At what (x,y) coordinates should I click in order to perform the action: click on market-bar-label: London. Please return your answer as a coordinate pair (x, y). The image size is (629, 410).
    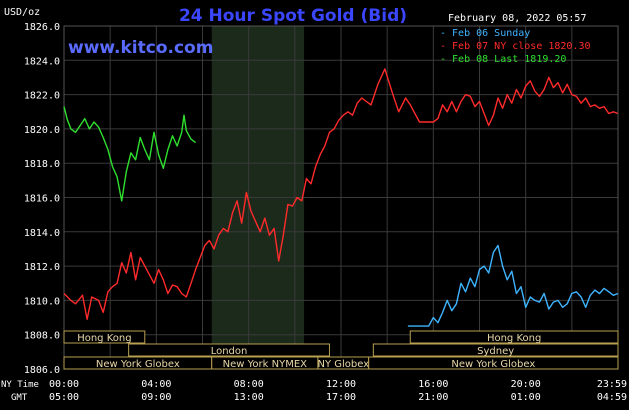
    Looking at the image, I should click on (229, 351).